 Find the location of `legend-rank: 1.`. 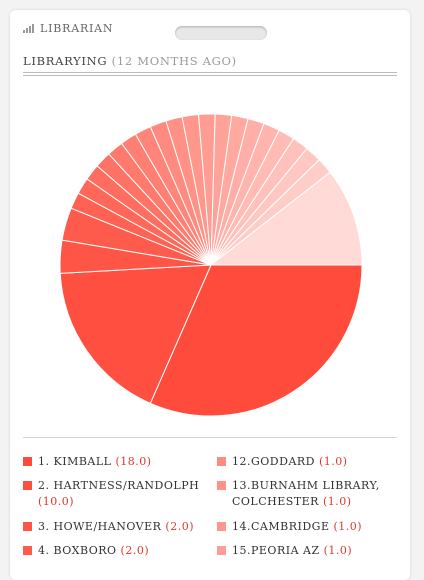

legend-rank: 1. is located at coordinates (46, 461).